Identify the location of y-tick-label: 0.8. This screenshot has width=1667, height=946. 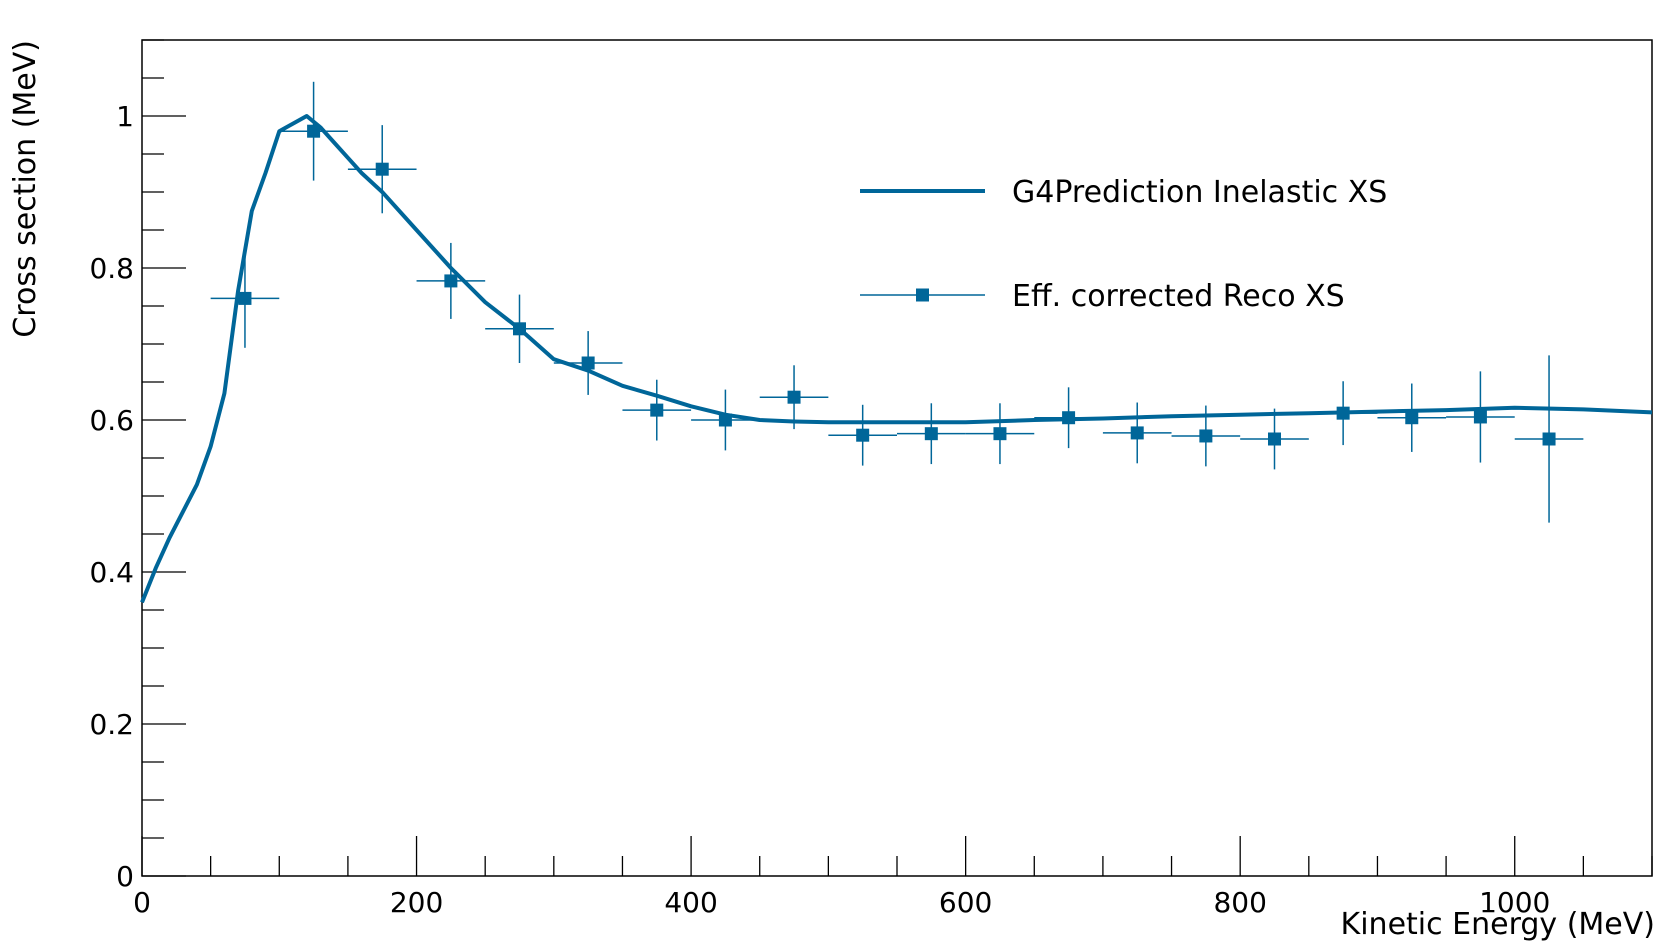
(111, 268).